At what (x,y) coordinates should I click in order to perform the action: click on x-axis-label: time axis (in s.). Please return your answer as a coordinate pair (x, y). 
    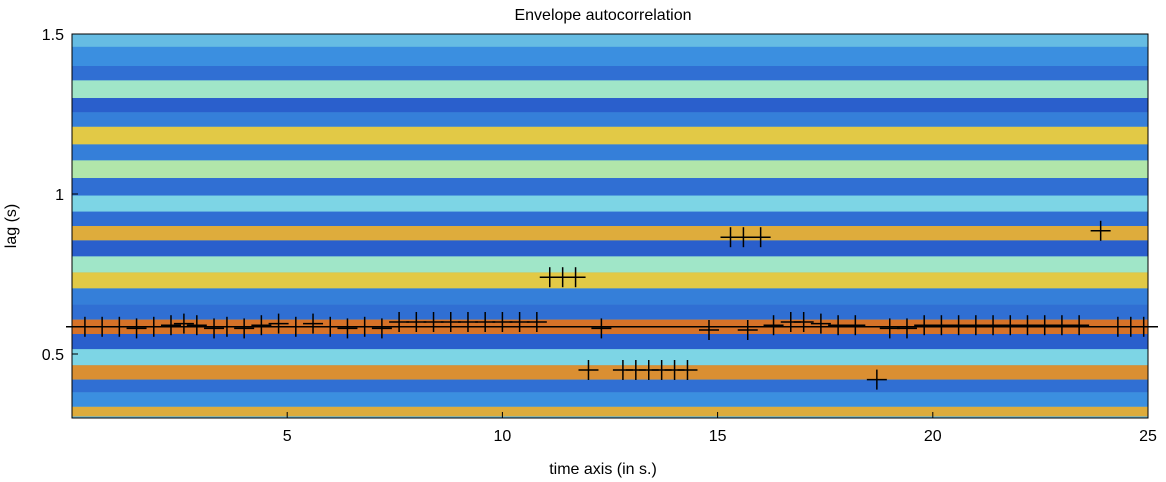
    Looking at the image, I should click on (603, 469).